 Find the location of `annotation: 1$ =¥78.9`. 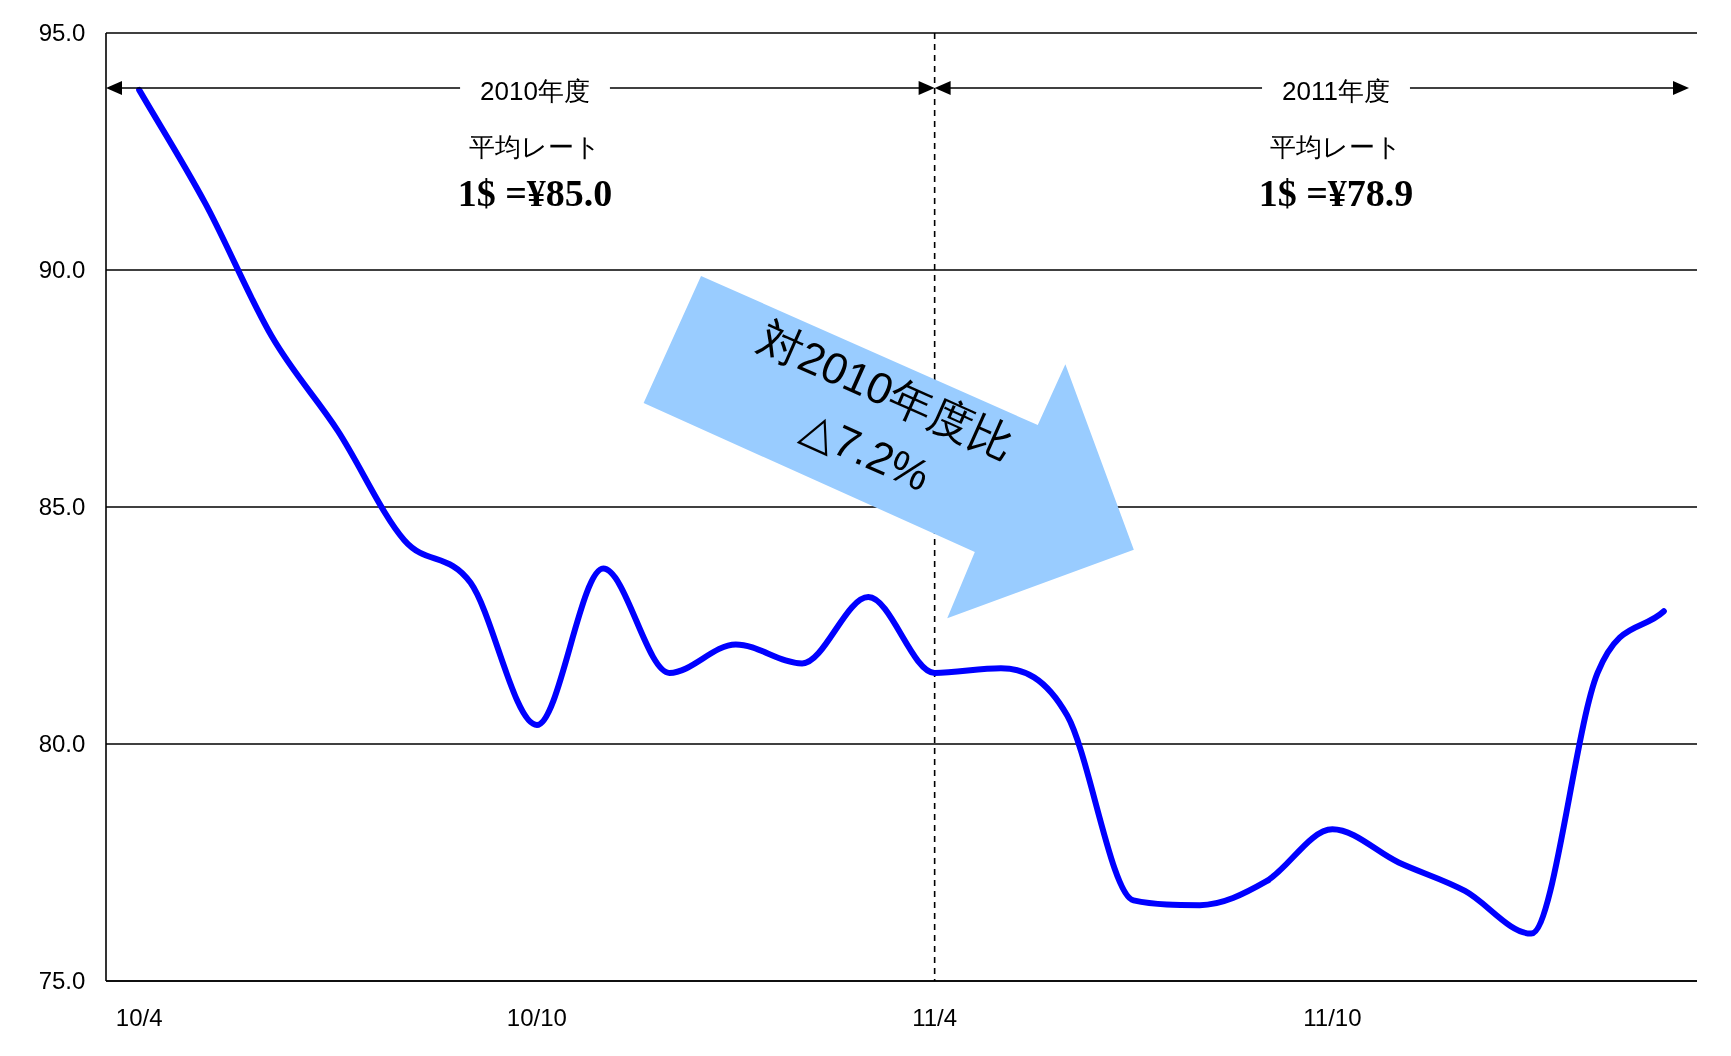

annotation: 1$ =¥78.9 is located at coordinates (1336, 193).